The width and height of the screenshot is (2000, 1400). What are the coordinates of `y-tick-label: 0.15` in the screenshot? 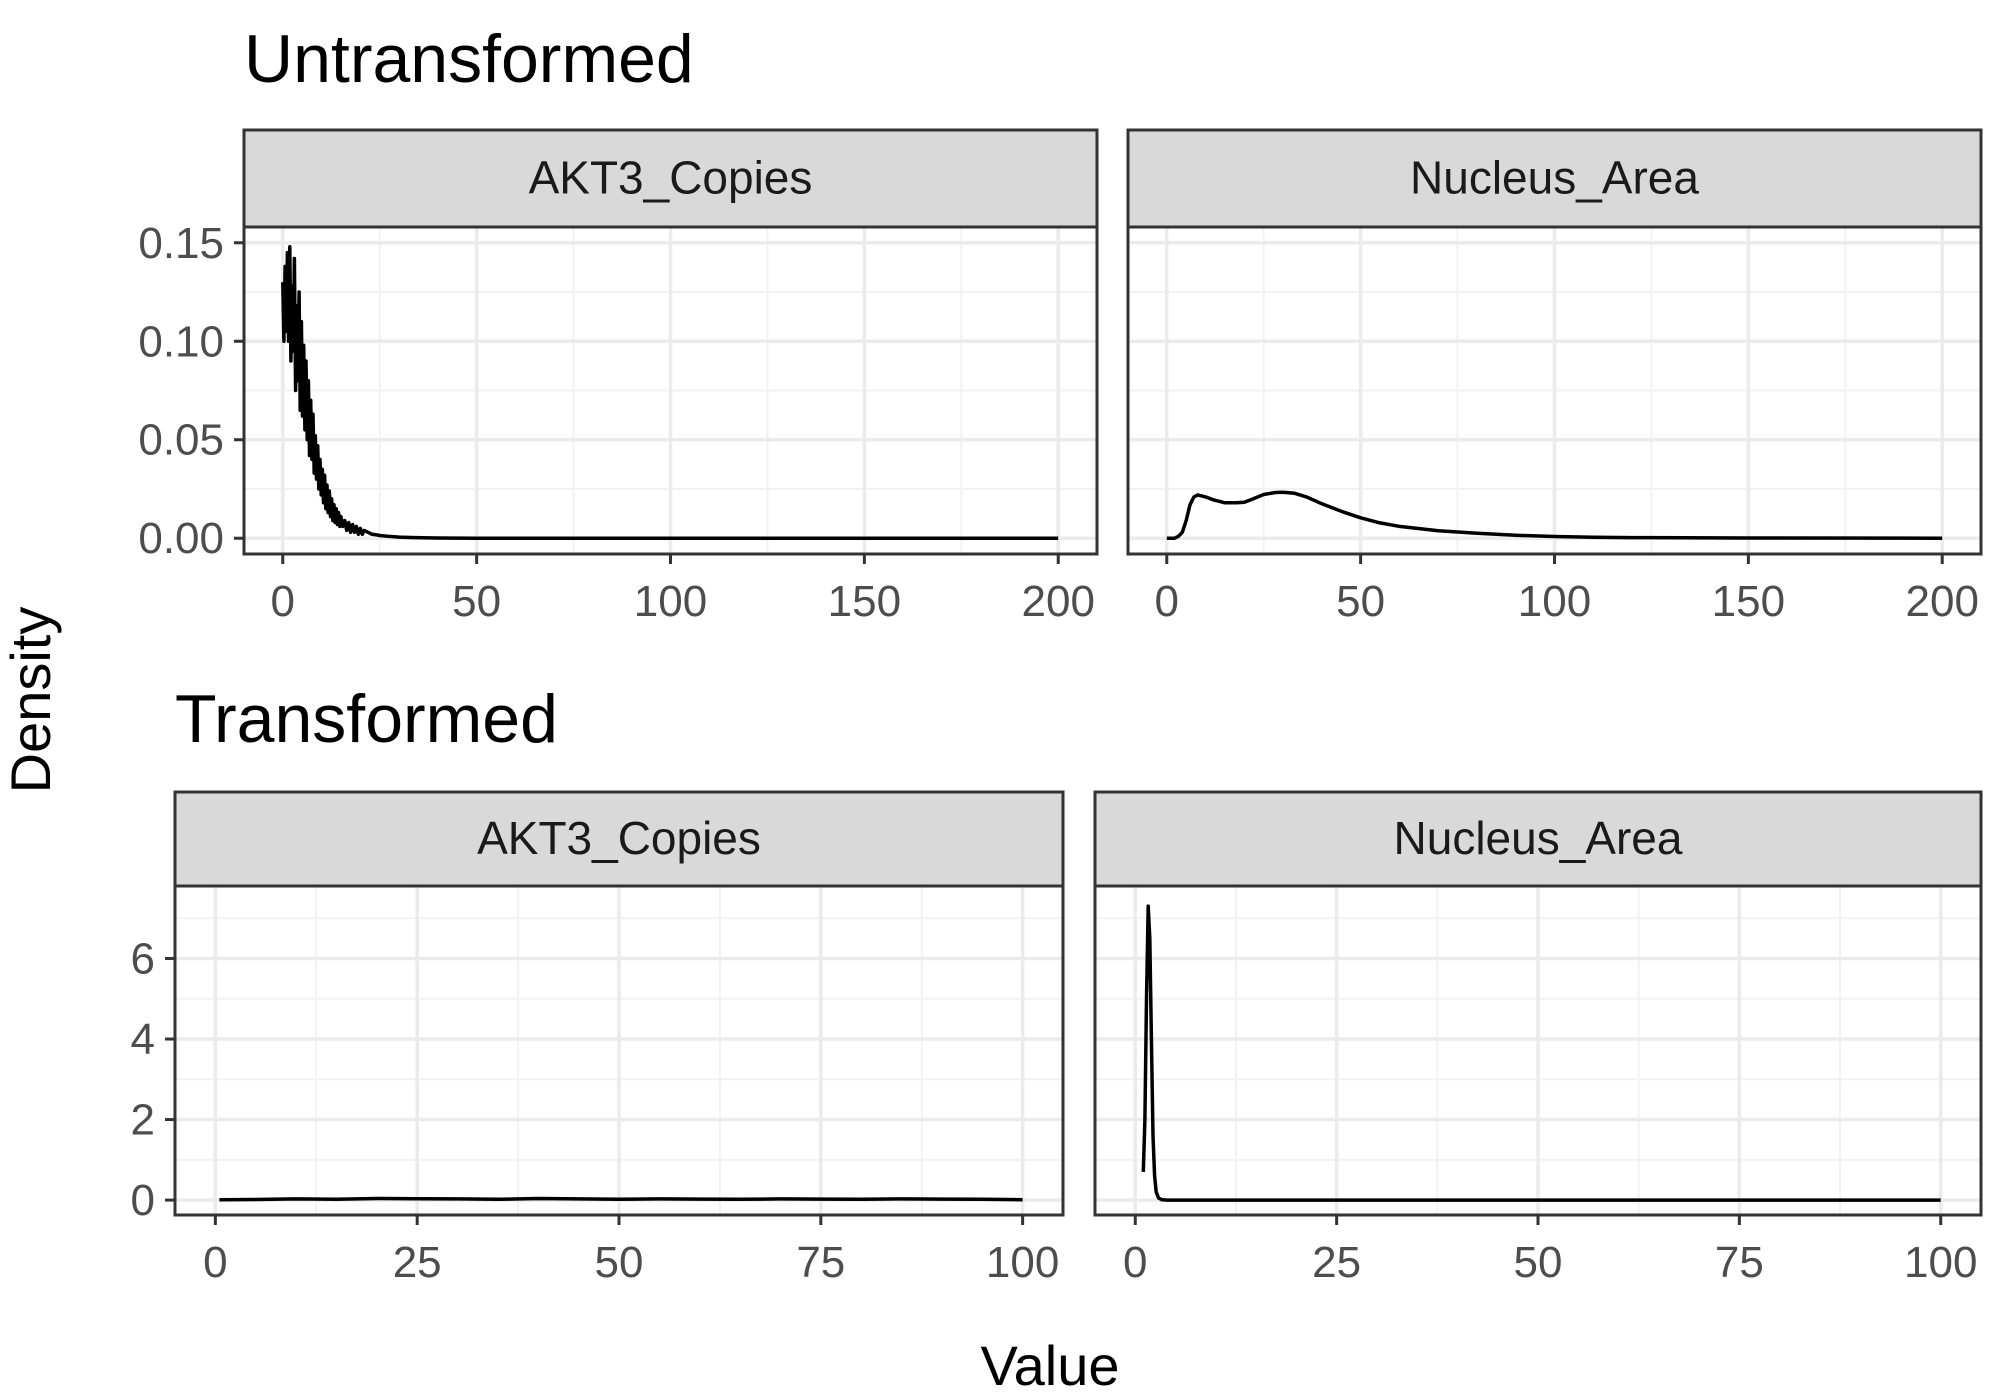 It's located at (181, 243).